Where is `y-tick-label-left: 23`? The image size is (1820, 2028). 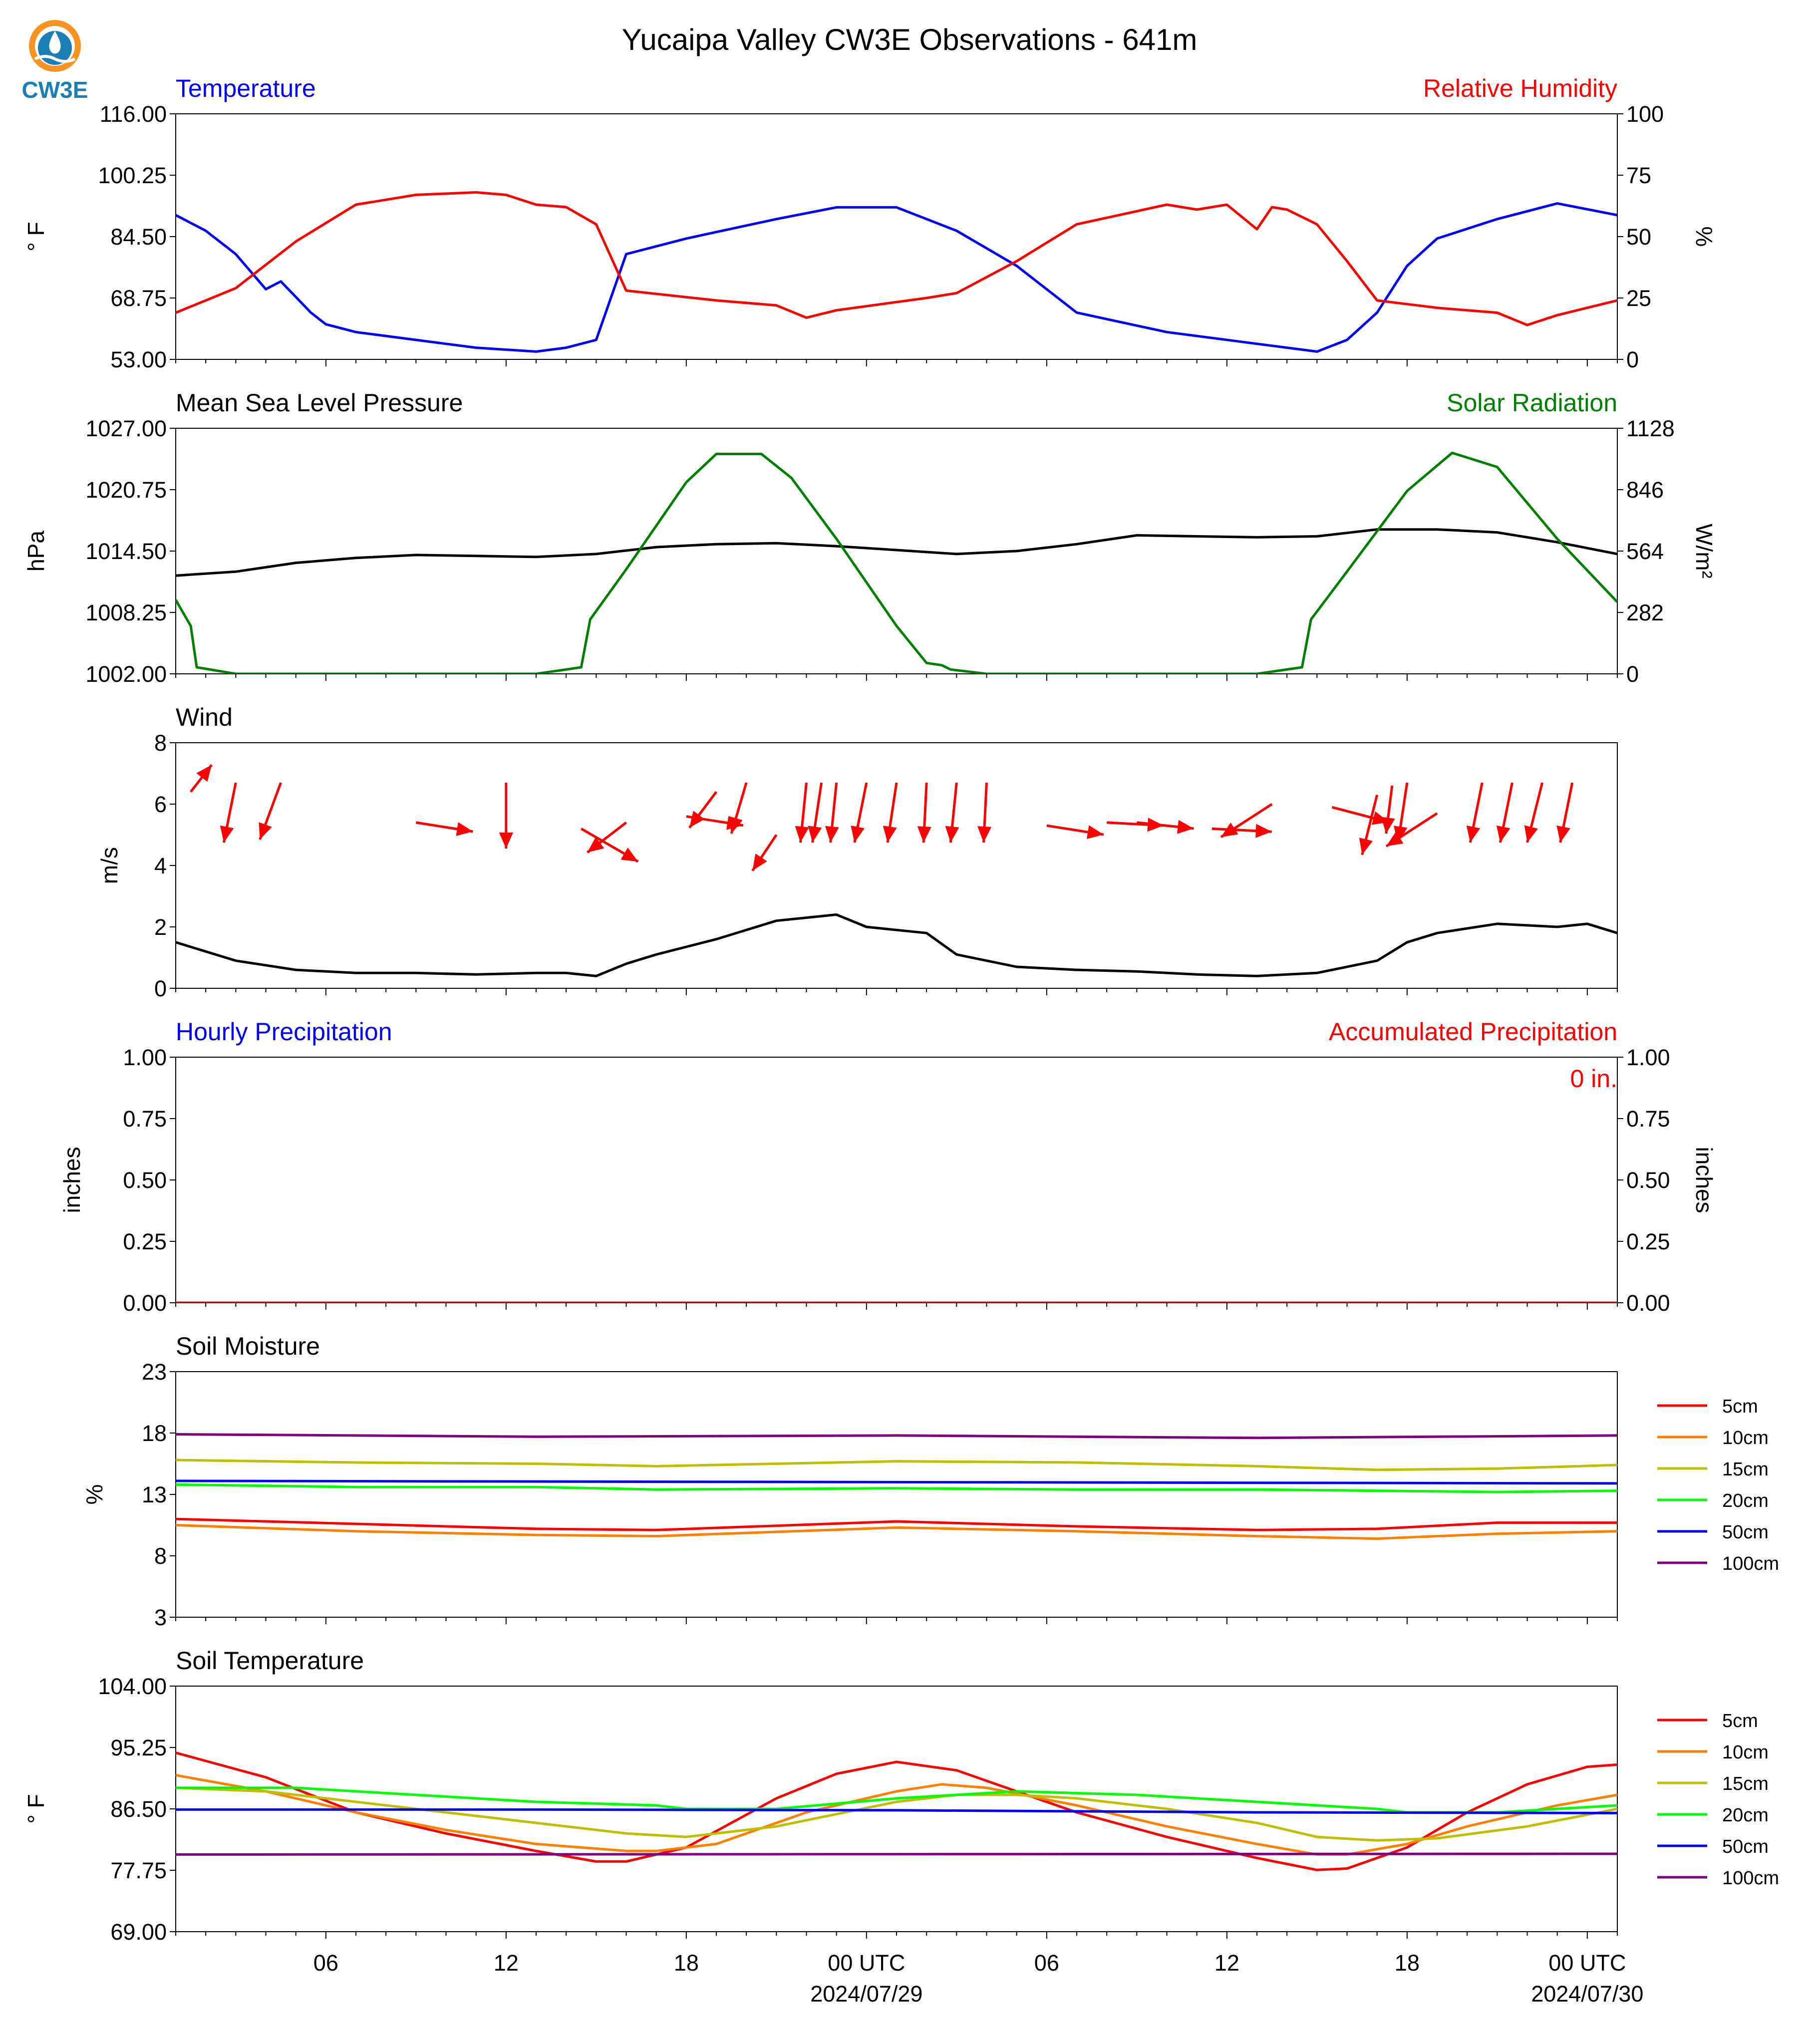 y-tick-label-left: 23 is located at coordinates (154, 1372).